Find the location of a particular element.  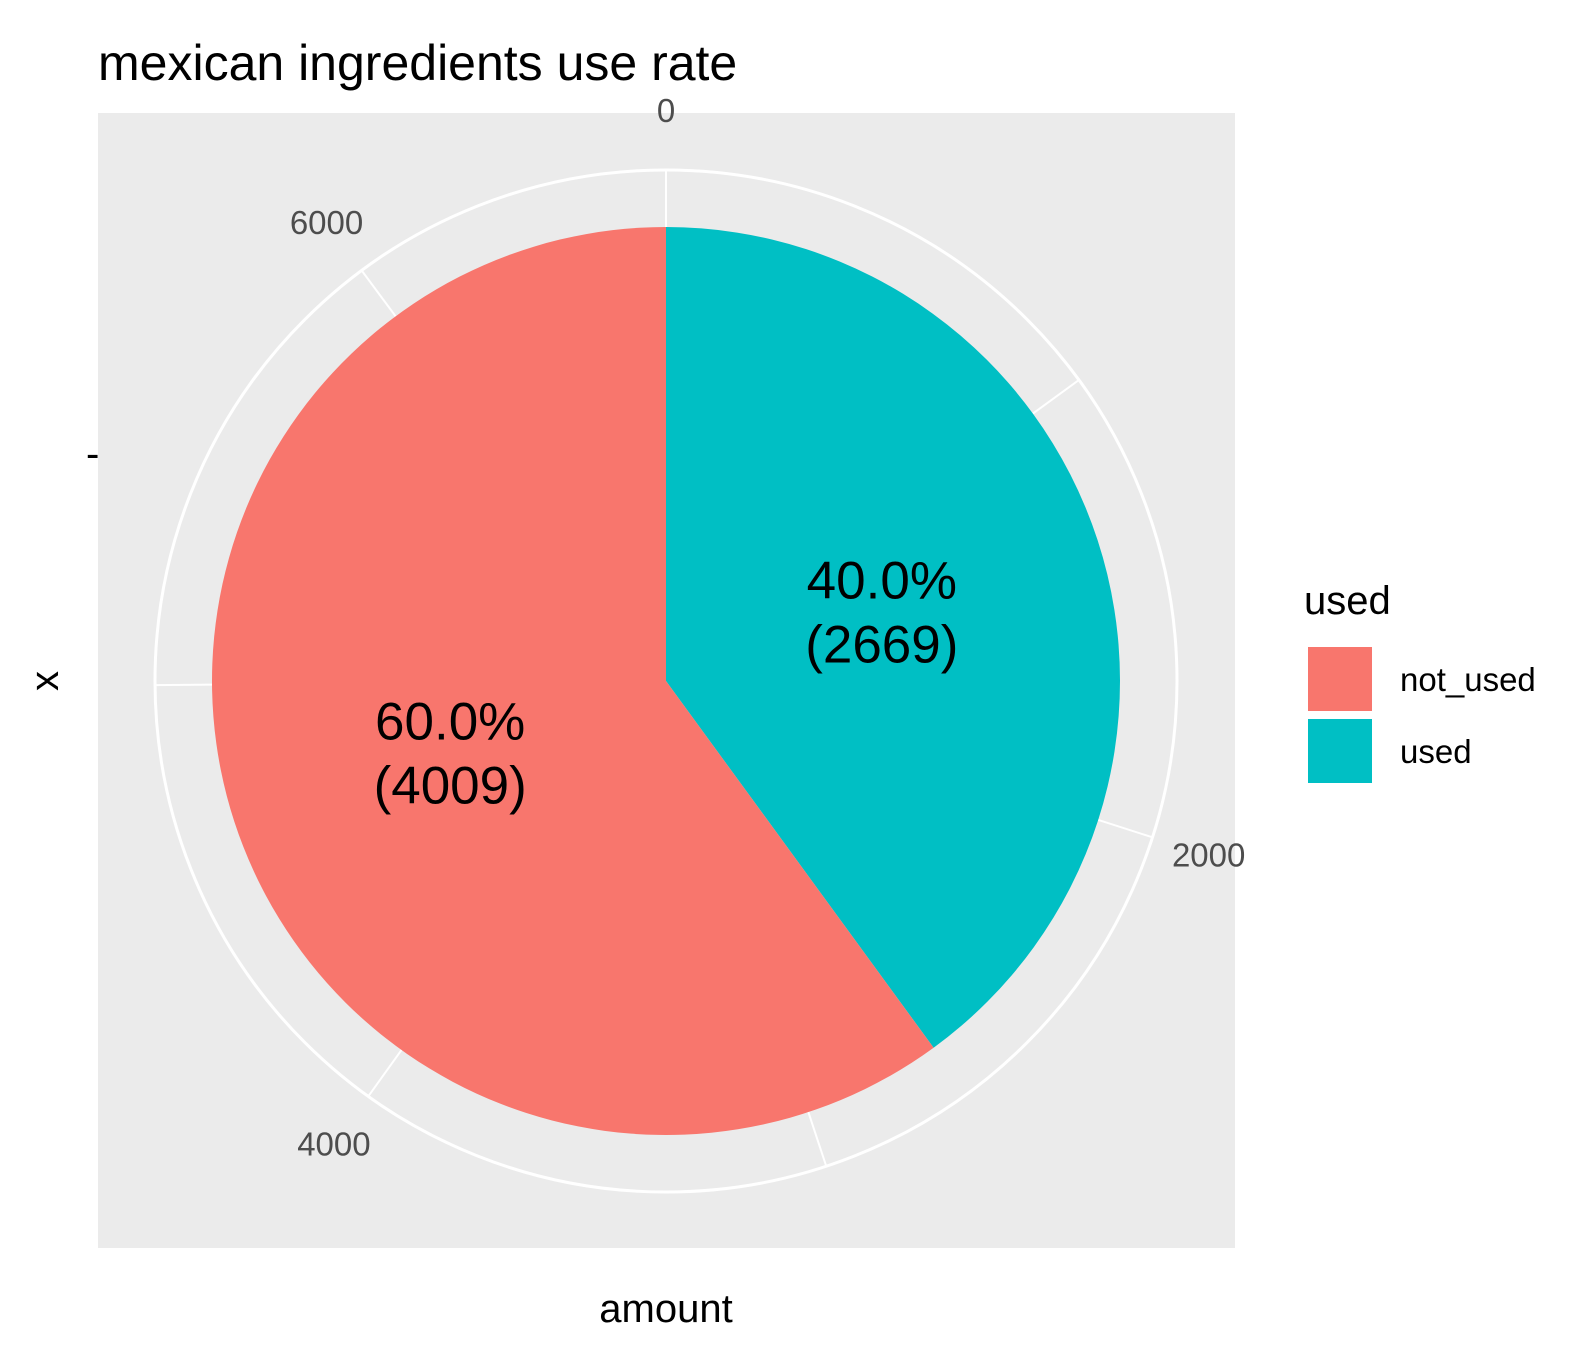

angular-tick-label: 4000 is located at coordinates (333, 1143).